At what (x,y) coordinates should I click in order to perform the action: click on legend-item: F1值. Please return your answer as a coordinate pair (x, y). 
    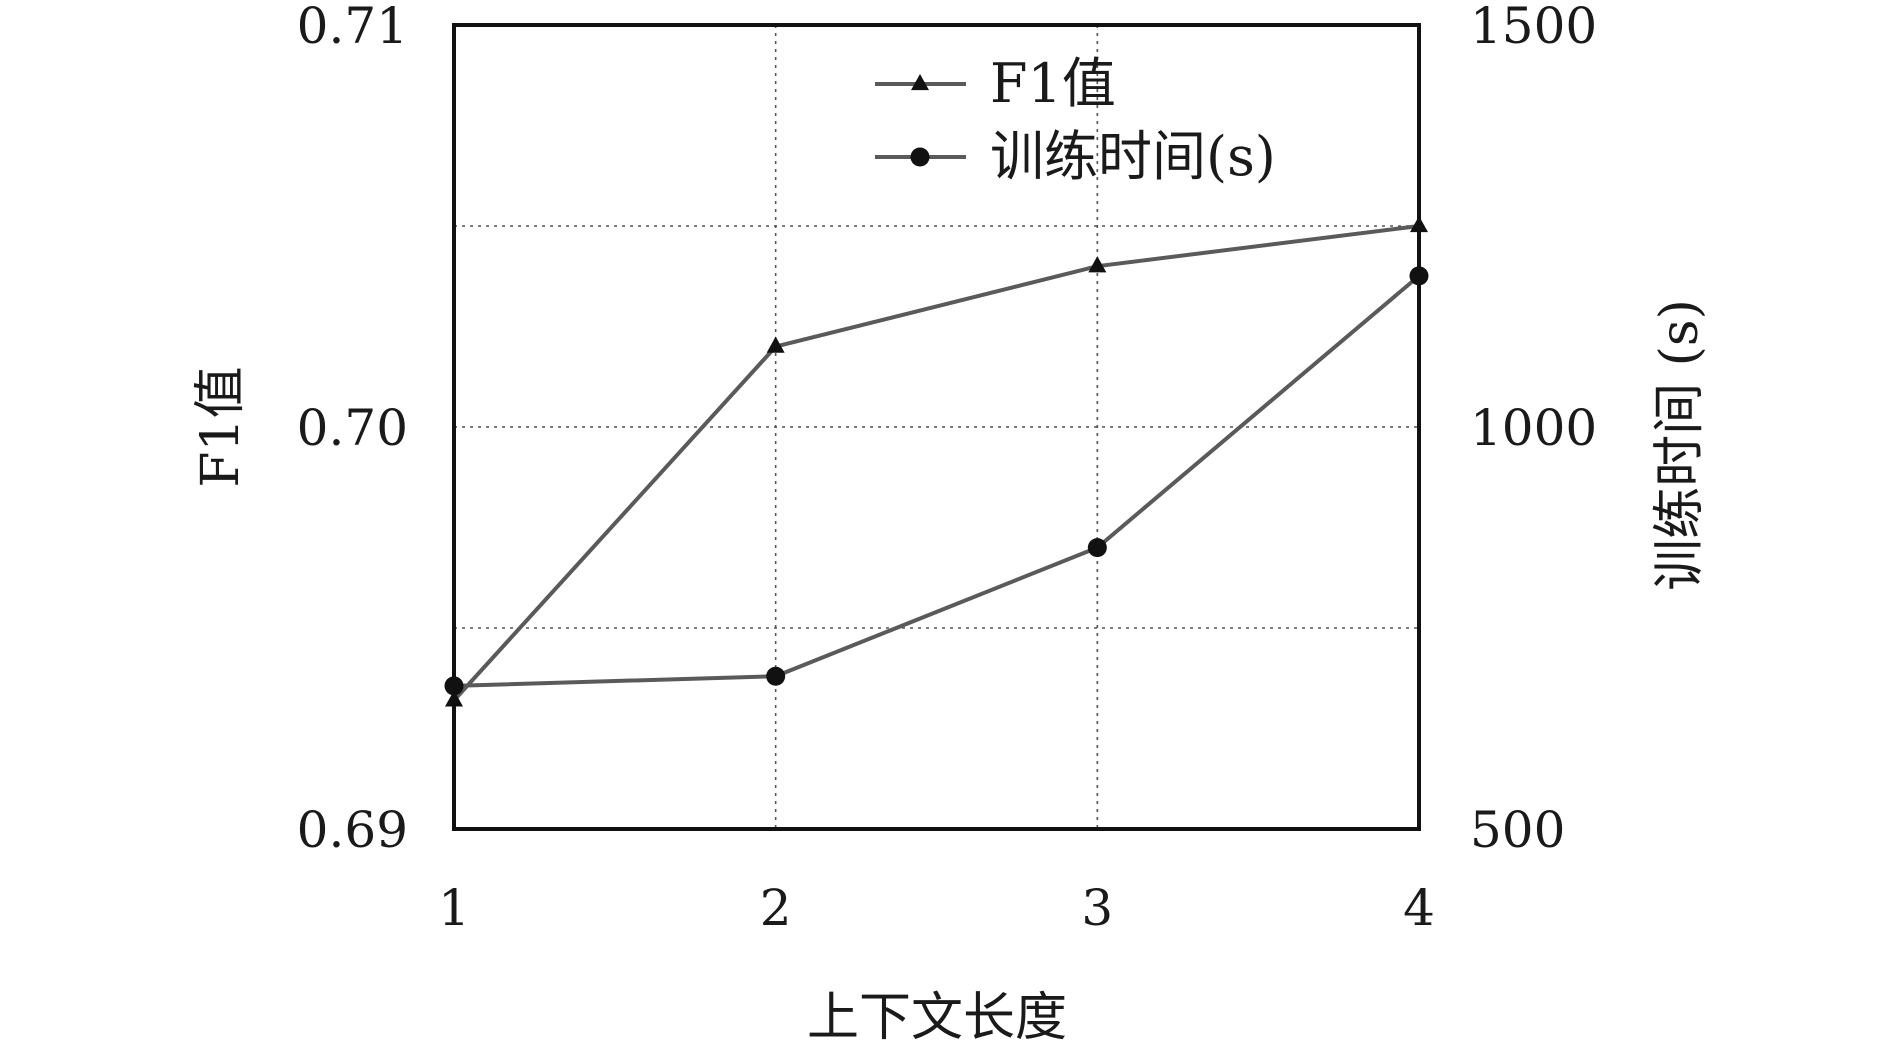
    Looking at the image, I should click on (995, 83).